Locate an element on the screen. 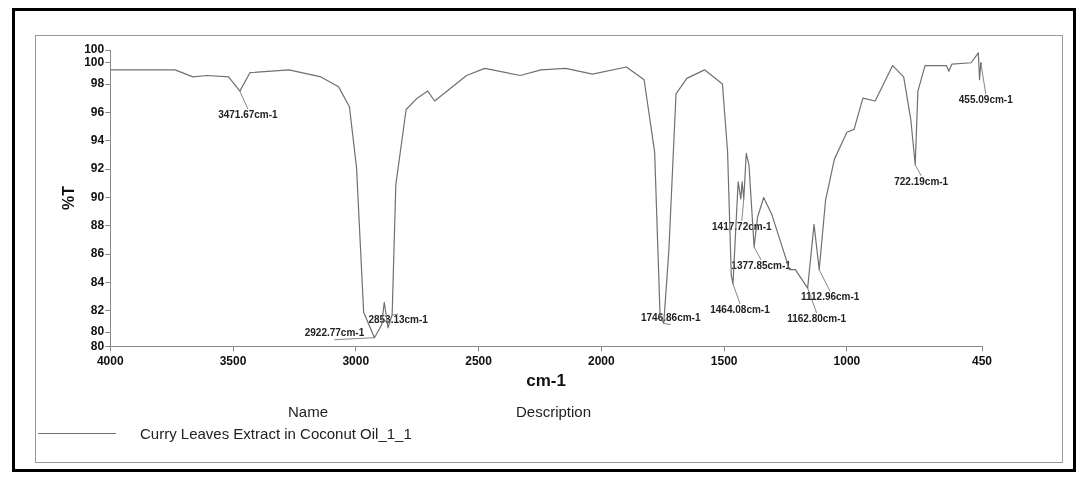  x-tick-label: 450 is located at coordinates (982, 360).